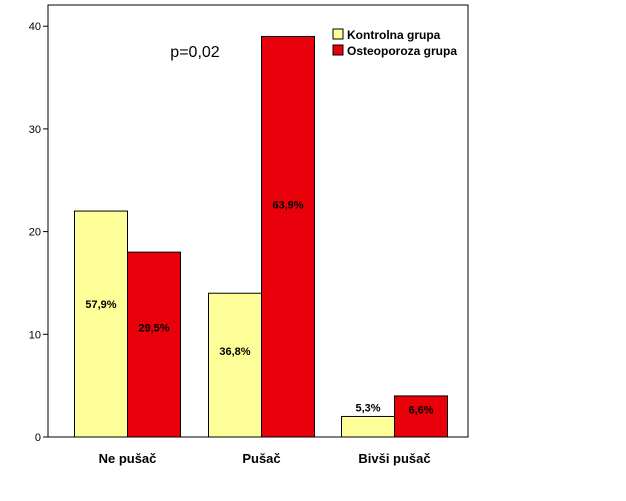 Image resolution: width=626 pixels, height=501 pixels. Describe the element at coordinates (194, 52) in the screenshot. I see `p-value-annotation: p=0,02` at that location.